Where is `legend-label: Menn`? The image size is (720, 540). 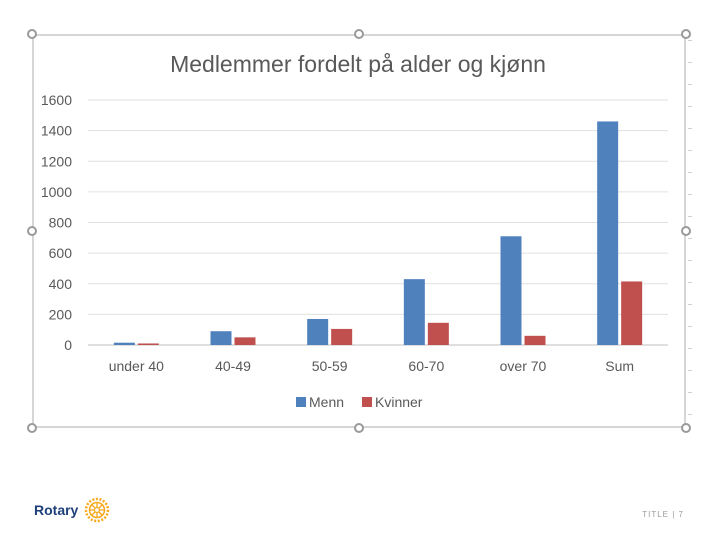 legend-label: Menn is located at coordinates (326, 402).